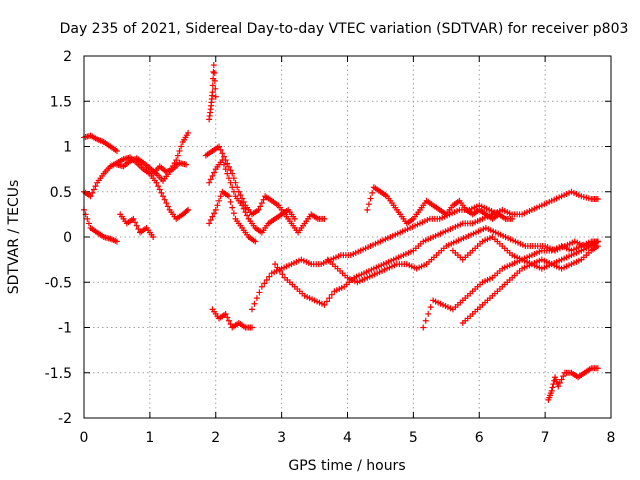  Describe the element at coordinates (14, 237) in the screenshot. I see `y-axis-label: SDTVAR / TECUs` at that location.